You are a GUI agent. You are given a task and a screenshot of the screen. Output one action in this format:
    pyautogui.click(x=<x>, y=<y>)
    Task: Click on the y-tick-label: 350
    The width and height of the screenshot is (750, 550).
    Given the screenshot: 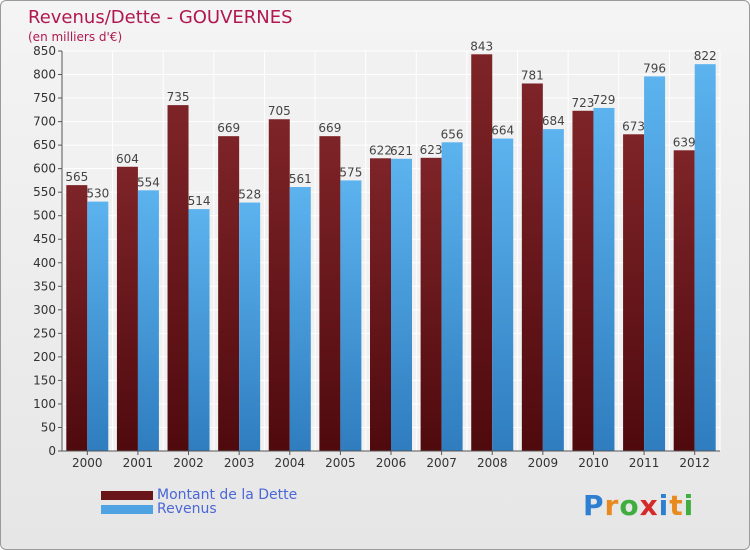 What is the action you would take?
    pyautogui.click(x=44, y=286)
    